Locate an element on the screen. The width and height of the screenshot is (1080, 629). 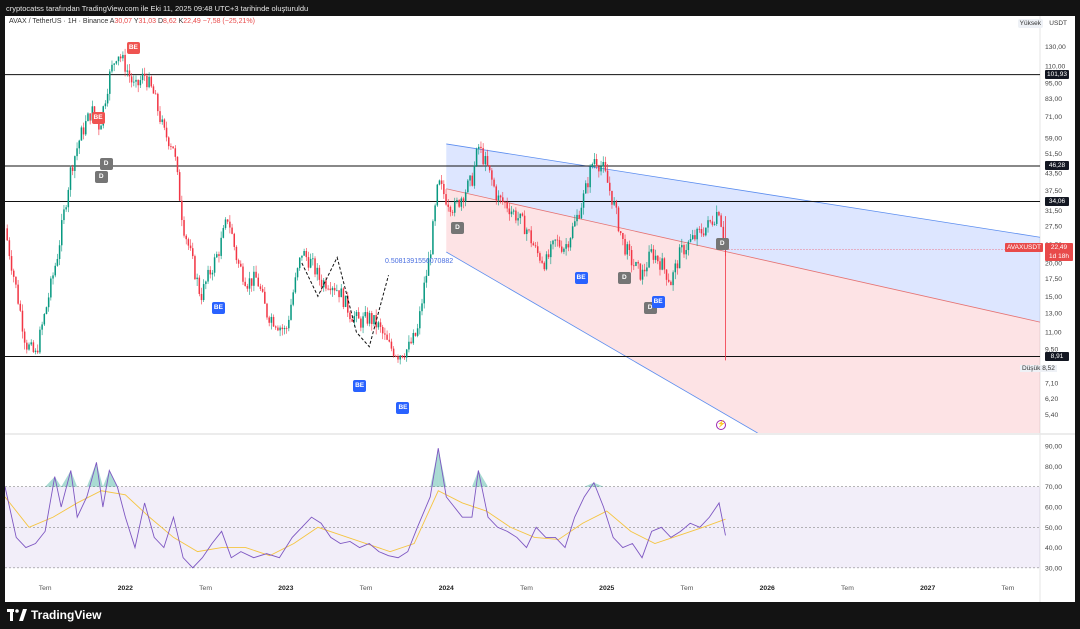
rsi-tick-label: 80,00 is located at coordinates (1053, 467).